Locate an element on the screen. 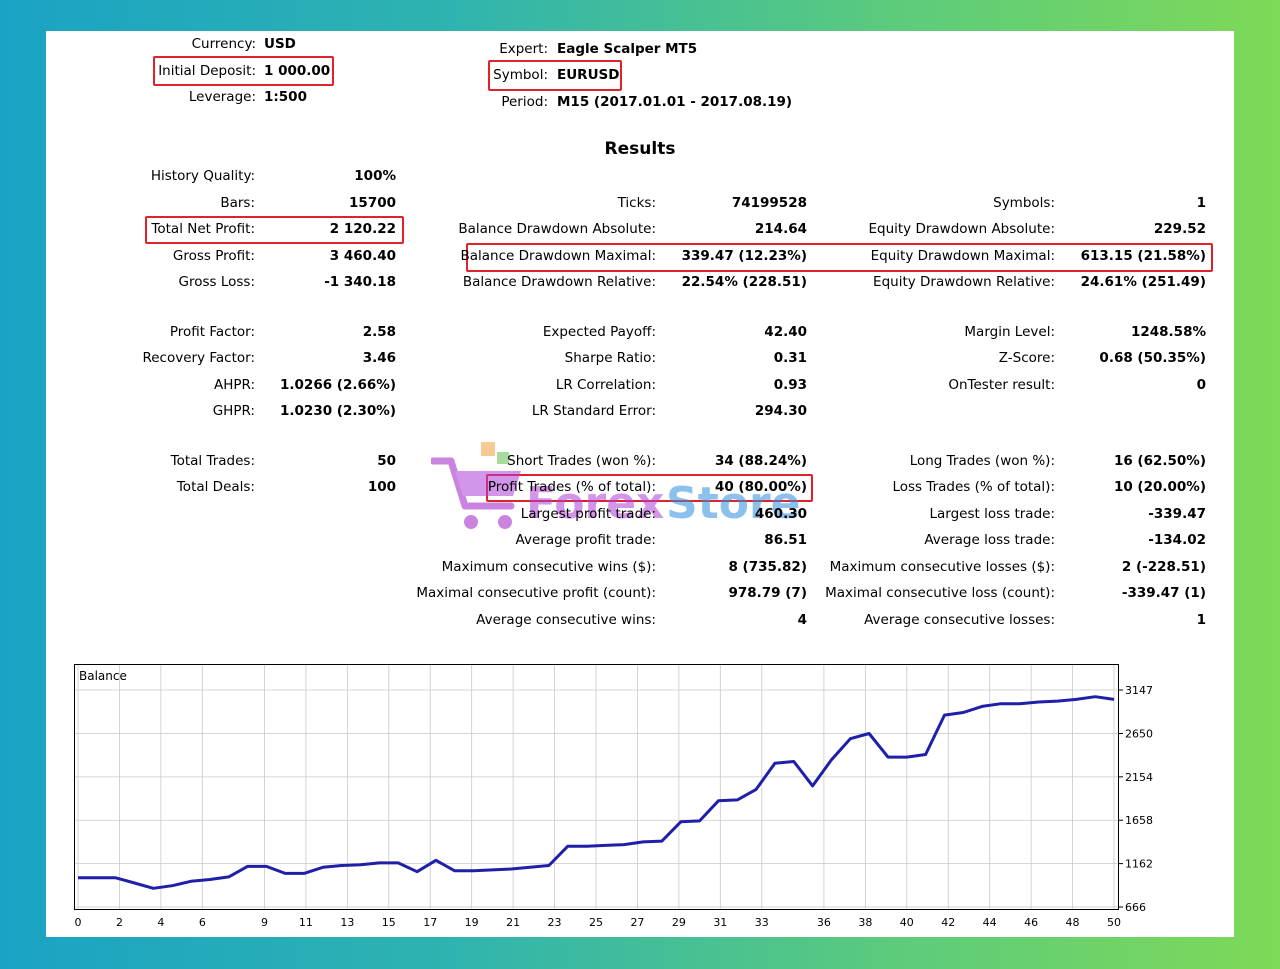 The height and width of the screenshot is (969, 1280). x-tick-label: 9 is located at coordinates (264, 922).